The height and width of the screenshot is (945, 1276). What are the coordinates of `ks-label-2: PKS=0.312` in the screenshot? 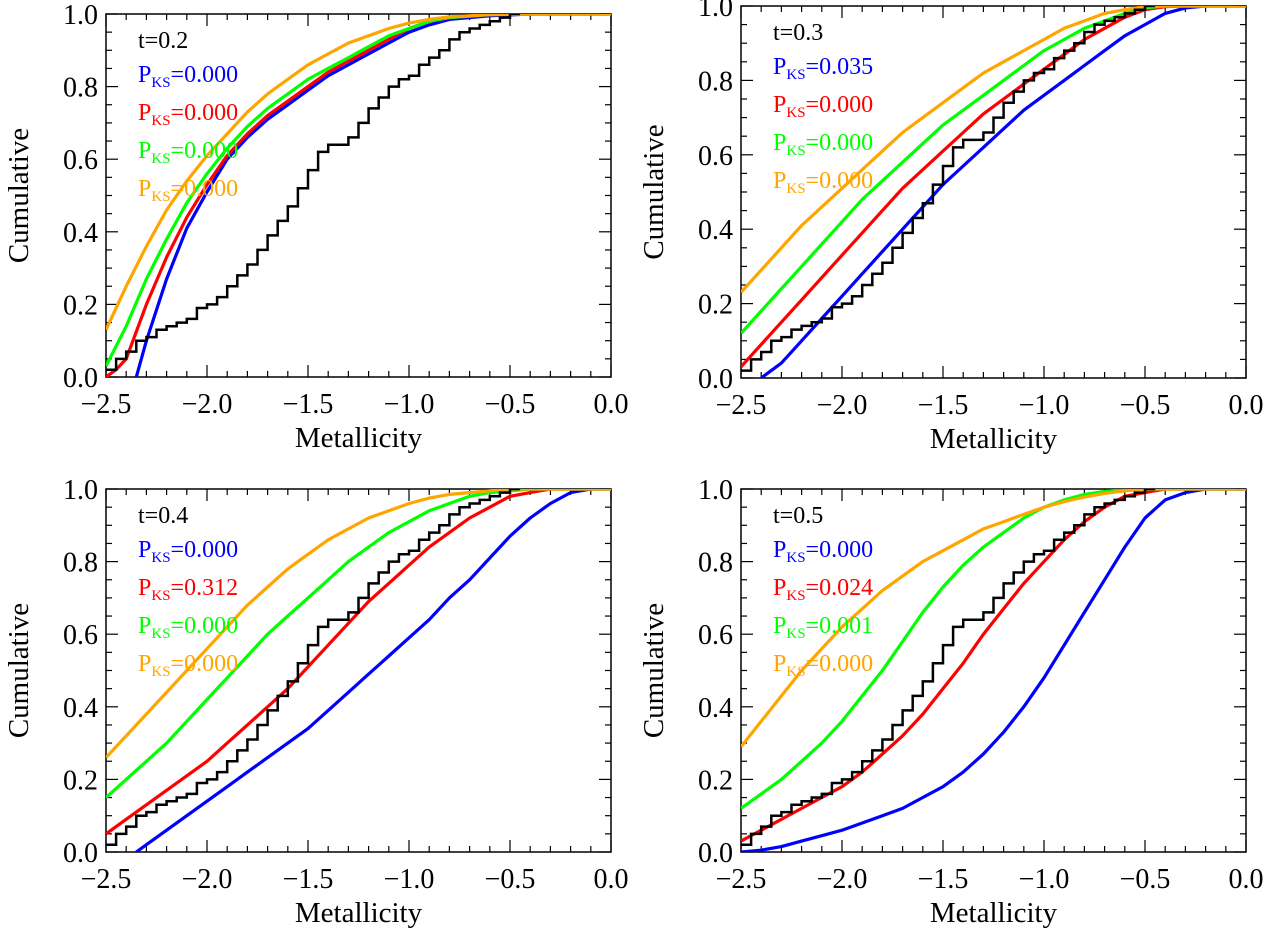 It's located at (188, 589).